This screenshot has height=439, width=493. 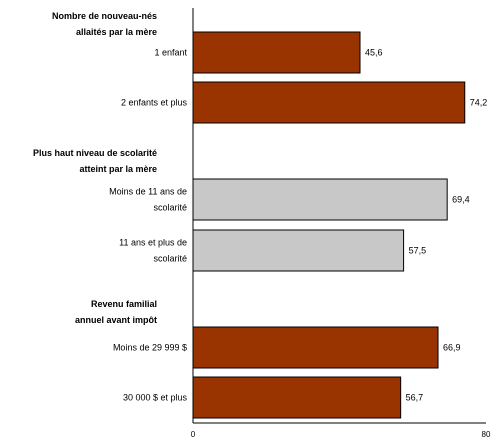 What do you see at coordinates (418, 251) in the screenshot?
I see `data-label: 57,5` at bounding box center [418, 251].